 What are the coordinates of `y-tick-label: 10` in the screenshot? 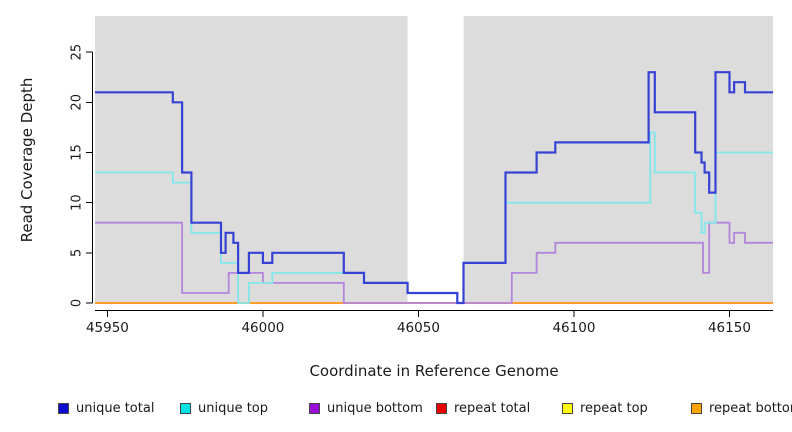 It's located at (77, 202).